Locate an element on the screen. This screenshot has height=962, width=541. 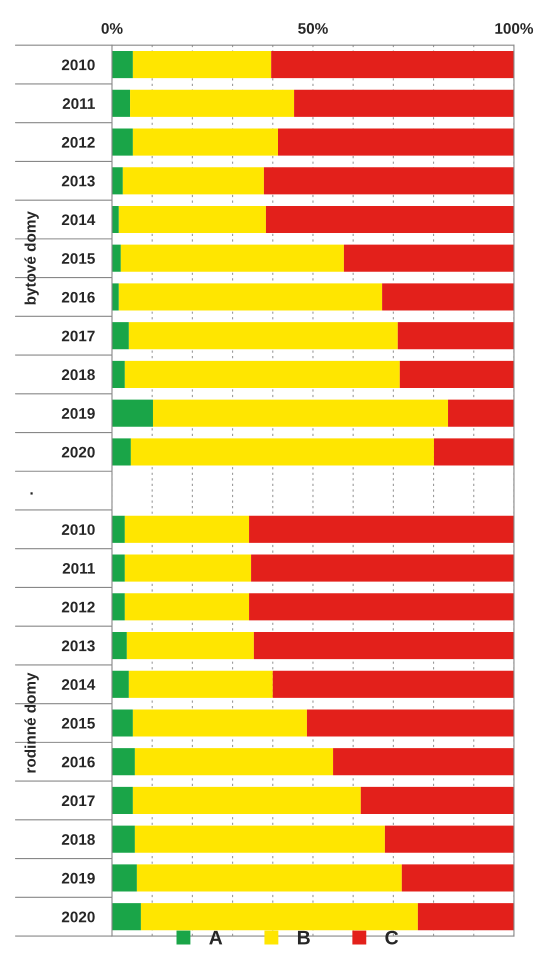
legend-label: B is located at coordinates (304, 937).